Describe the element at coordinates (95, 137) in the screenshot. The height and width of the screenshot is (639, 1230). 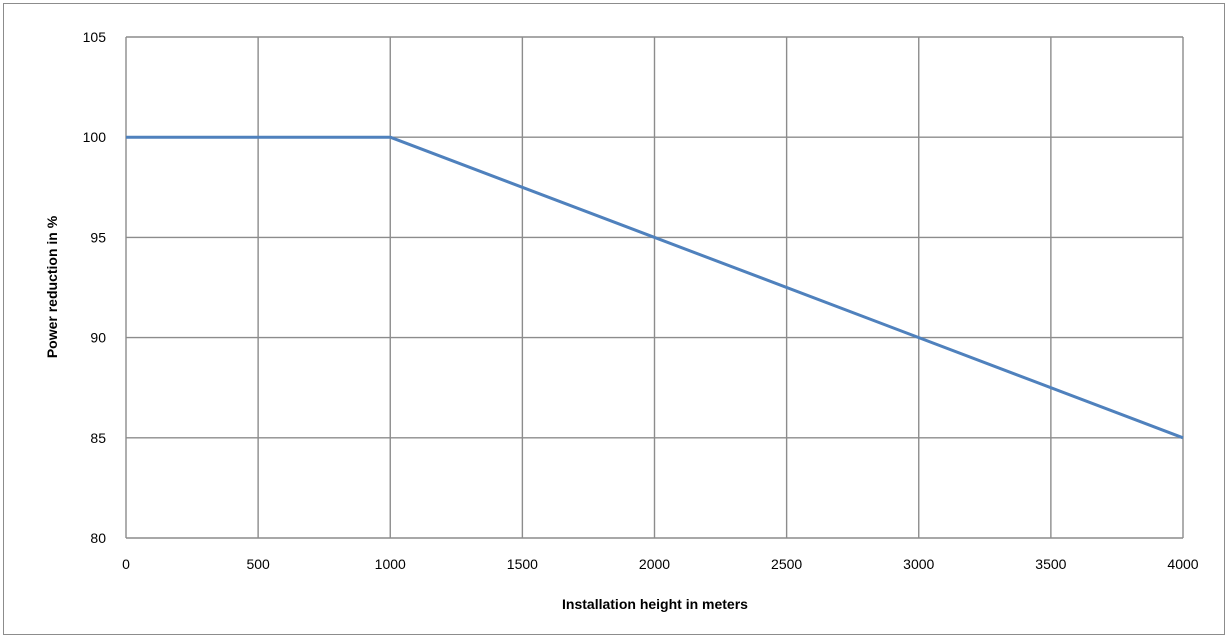
I see `y-tick-label-100: 100` at that location.